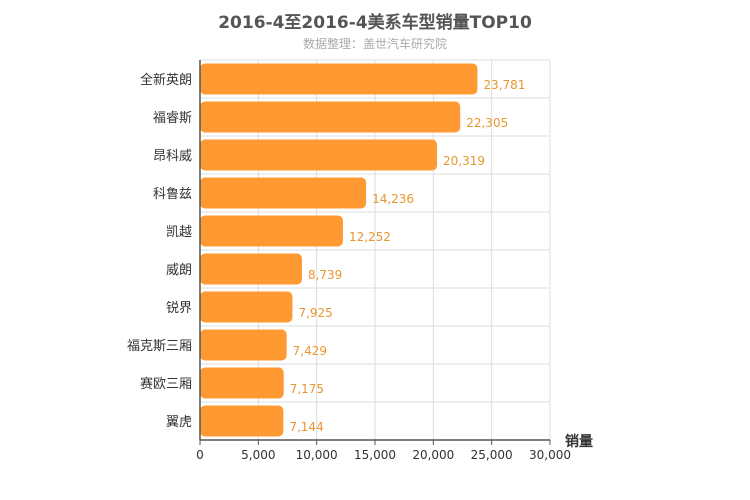 The width and height of the screenshot is (750, 500). Describe the element at coordinates (200, 455) in the screenshot. I see `x-tick-label: 0` at that location.